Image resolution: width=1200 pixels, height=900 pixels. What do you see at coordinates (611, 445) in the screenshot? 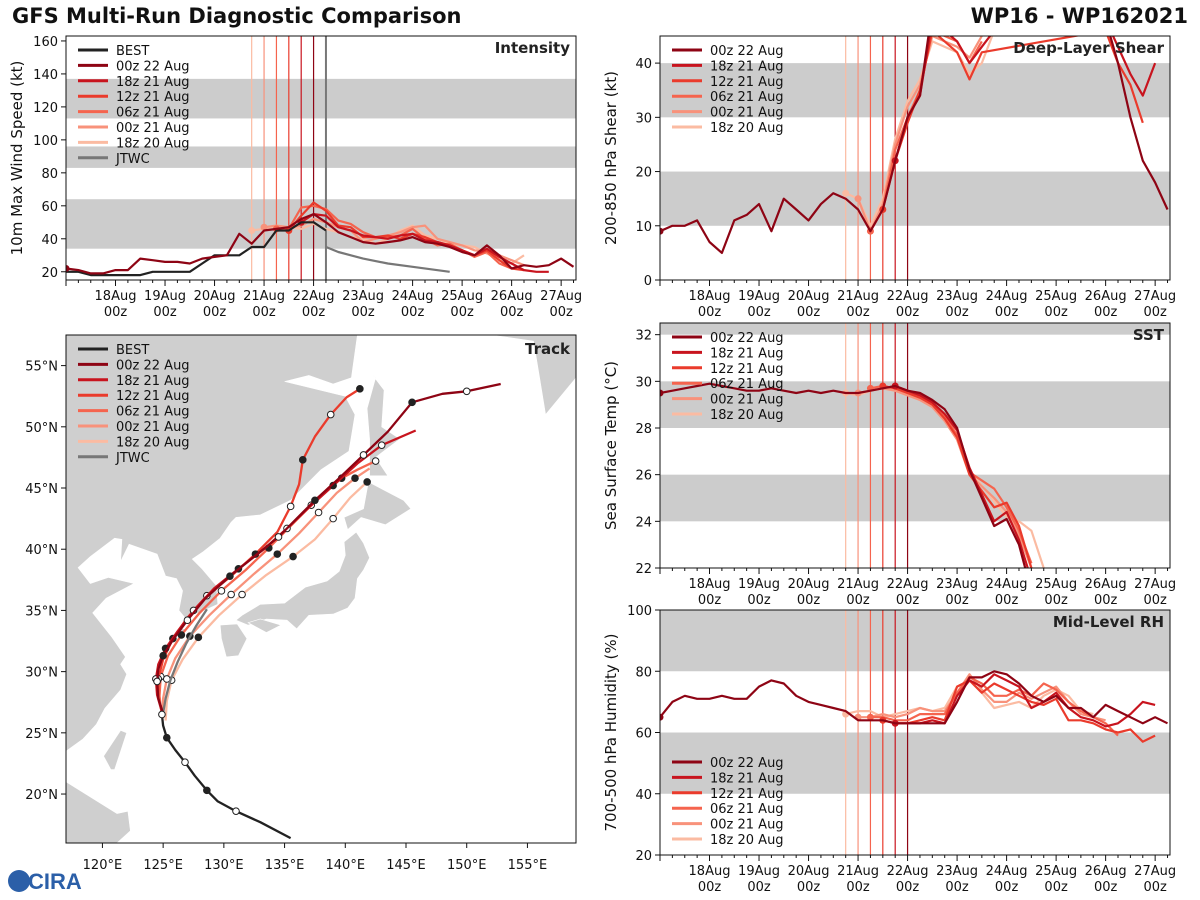
I see `y-axis-label: Sea Surface Temp (°C)` at bounding box center [611, 445].